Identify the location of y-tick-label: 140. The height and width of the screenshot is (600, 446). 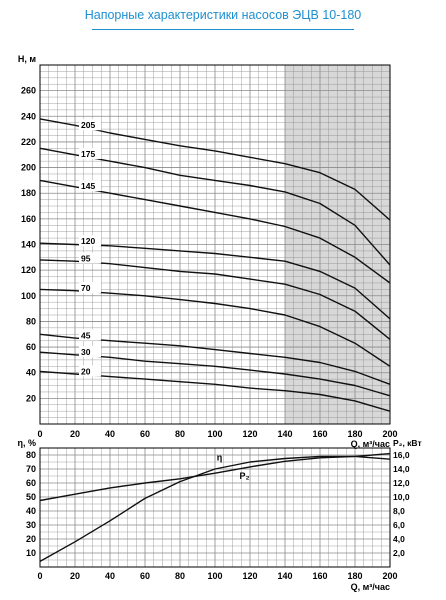
(28, 245).